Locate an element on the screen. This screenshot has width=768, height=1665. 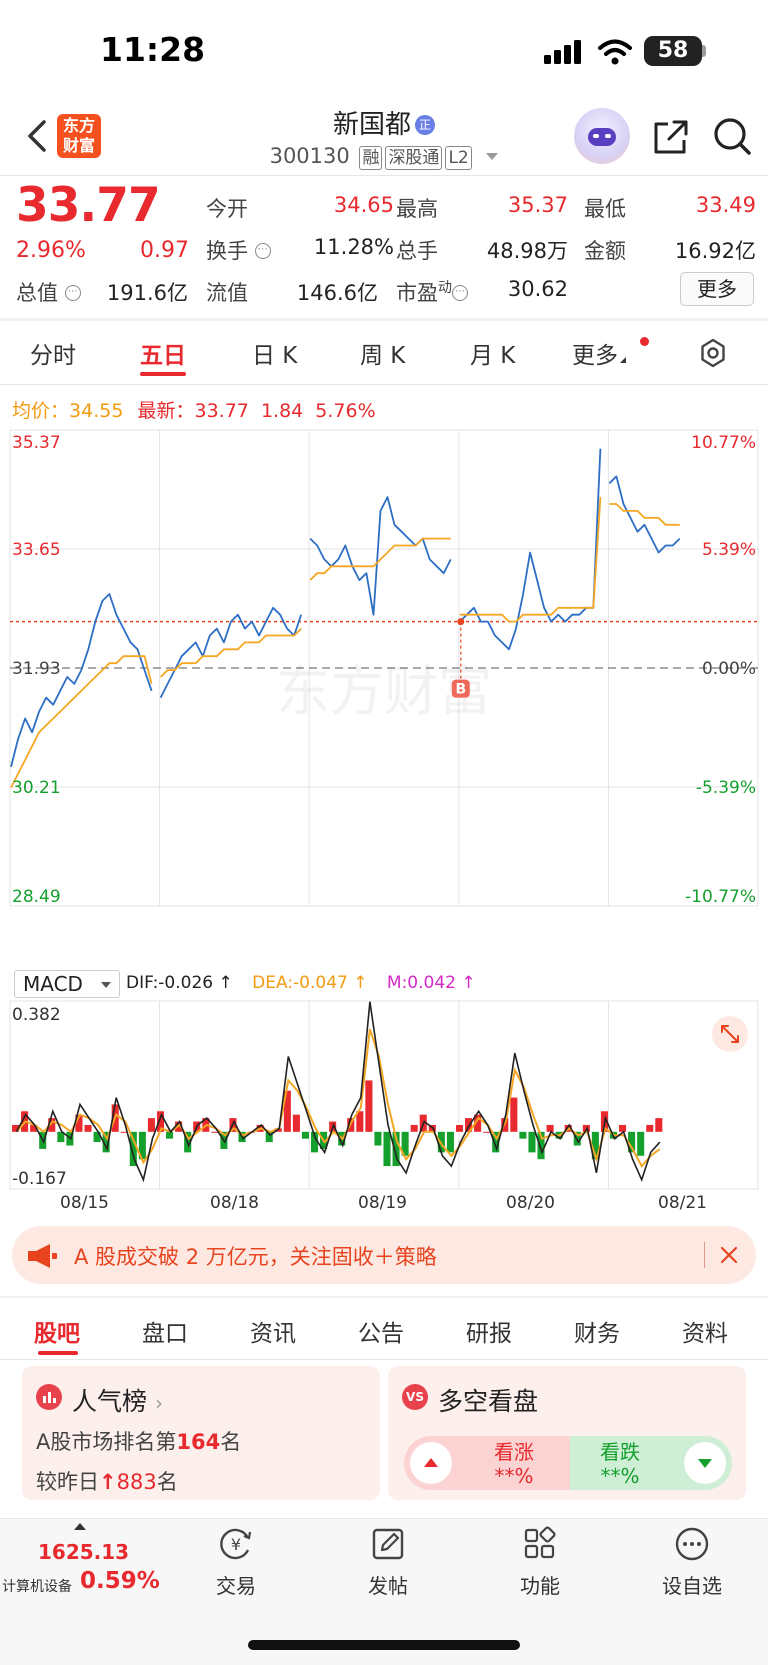
level2-tag: L2 is located at coordinates (458, 158).